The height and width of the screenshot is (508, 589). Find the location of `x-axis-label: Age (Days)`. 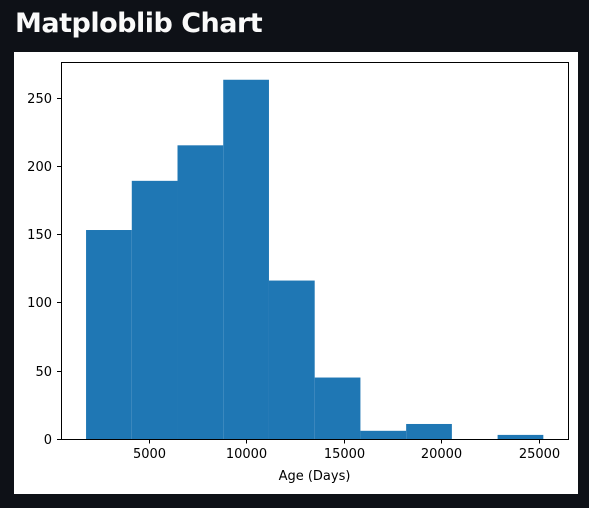

x-axis-label: Age (Days) is located at coordinates (315, 476).